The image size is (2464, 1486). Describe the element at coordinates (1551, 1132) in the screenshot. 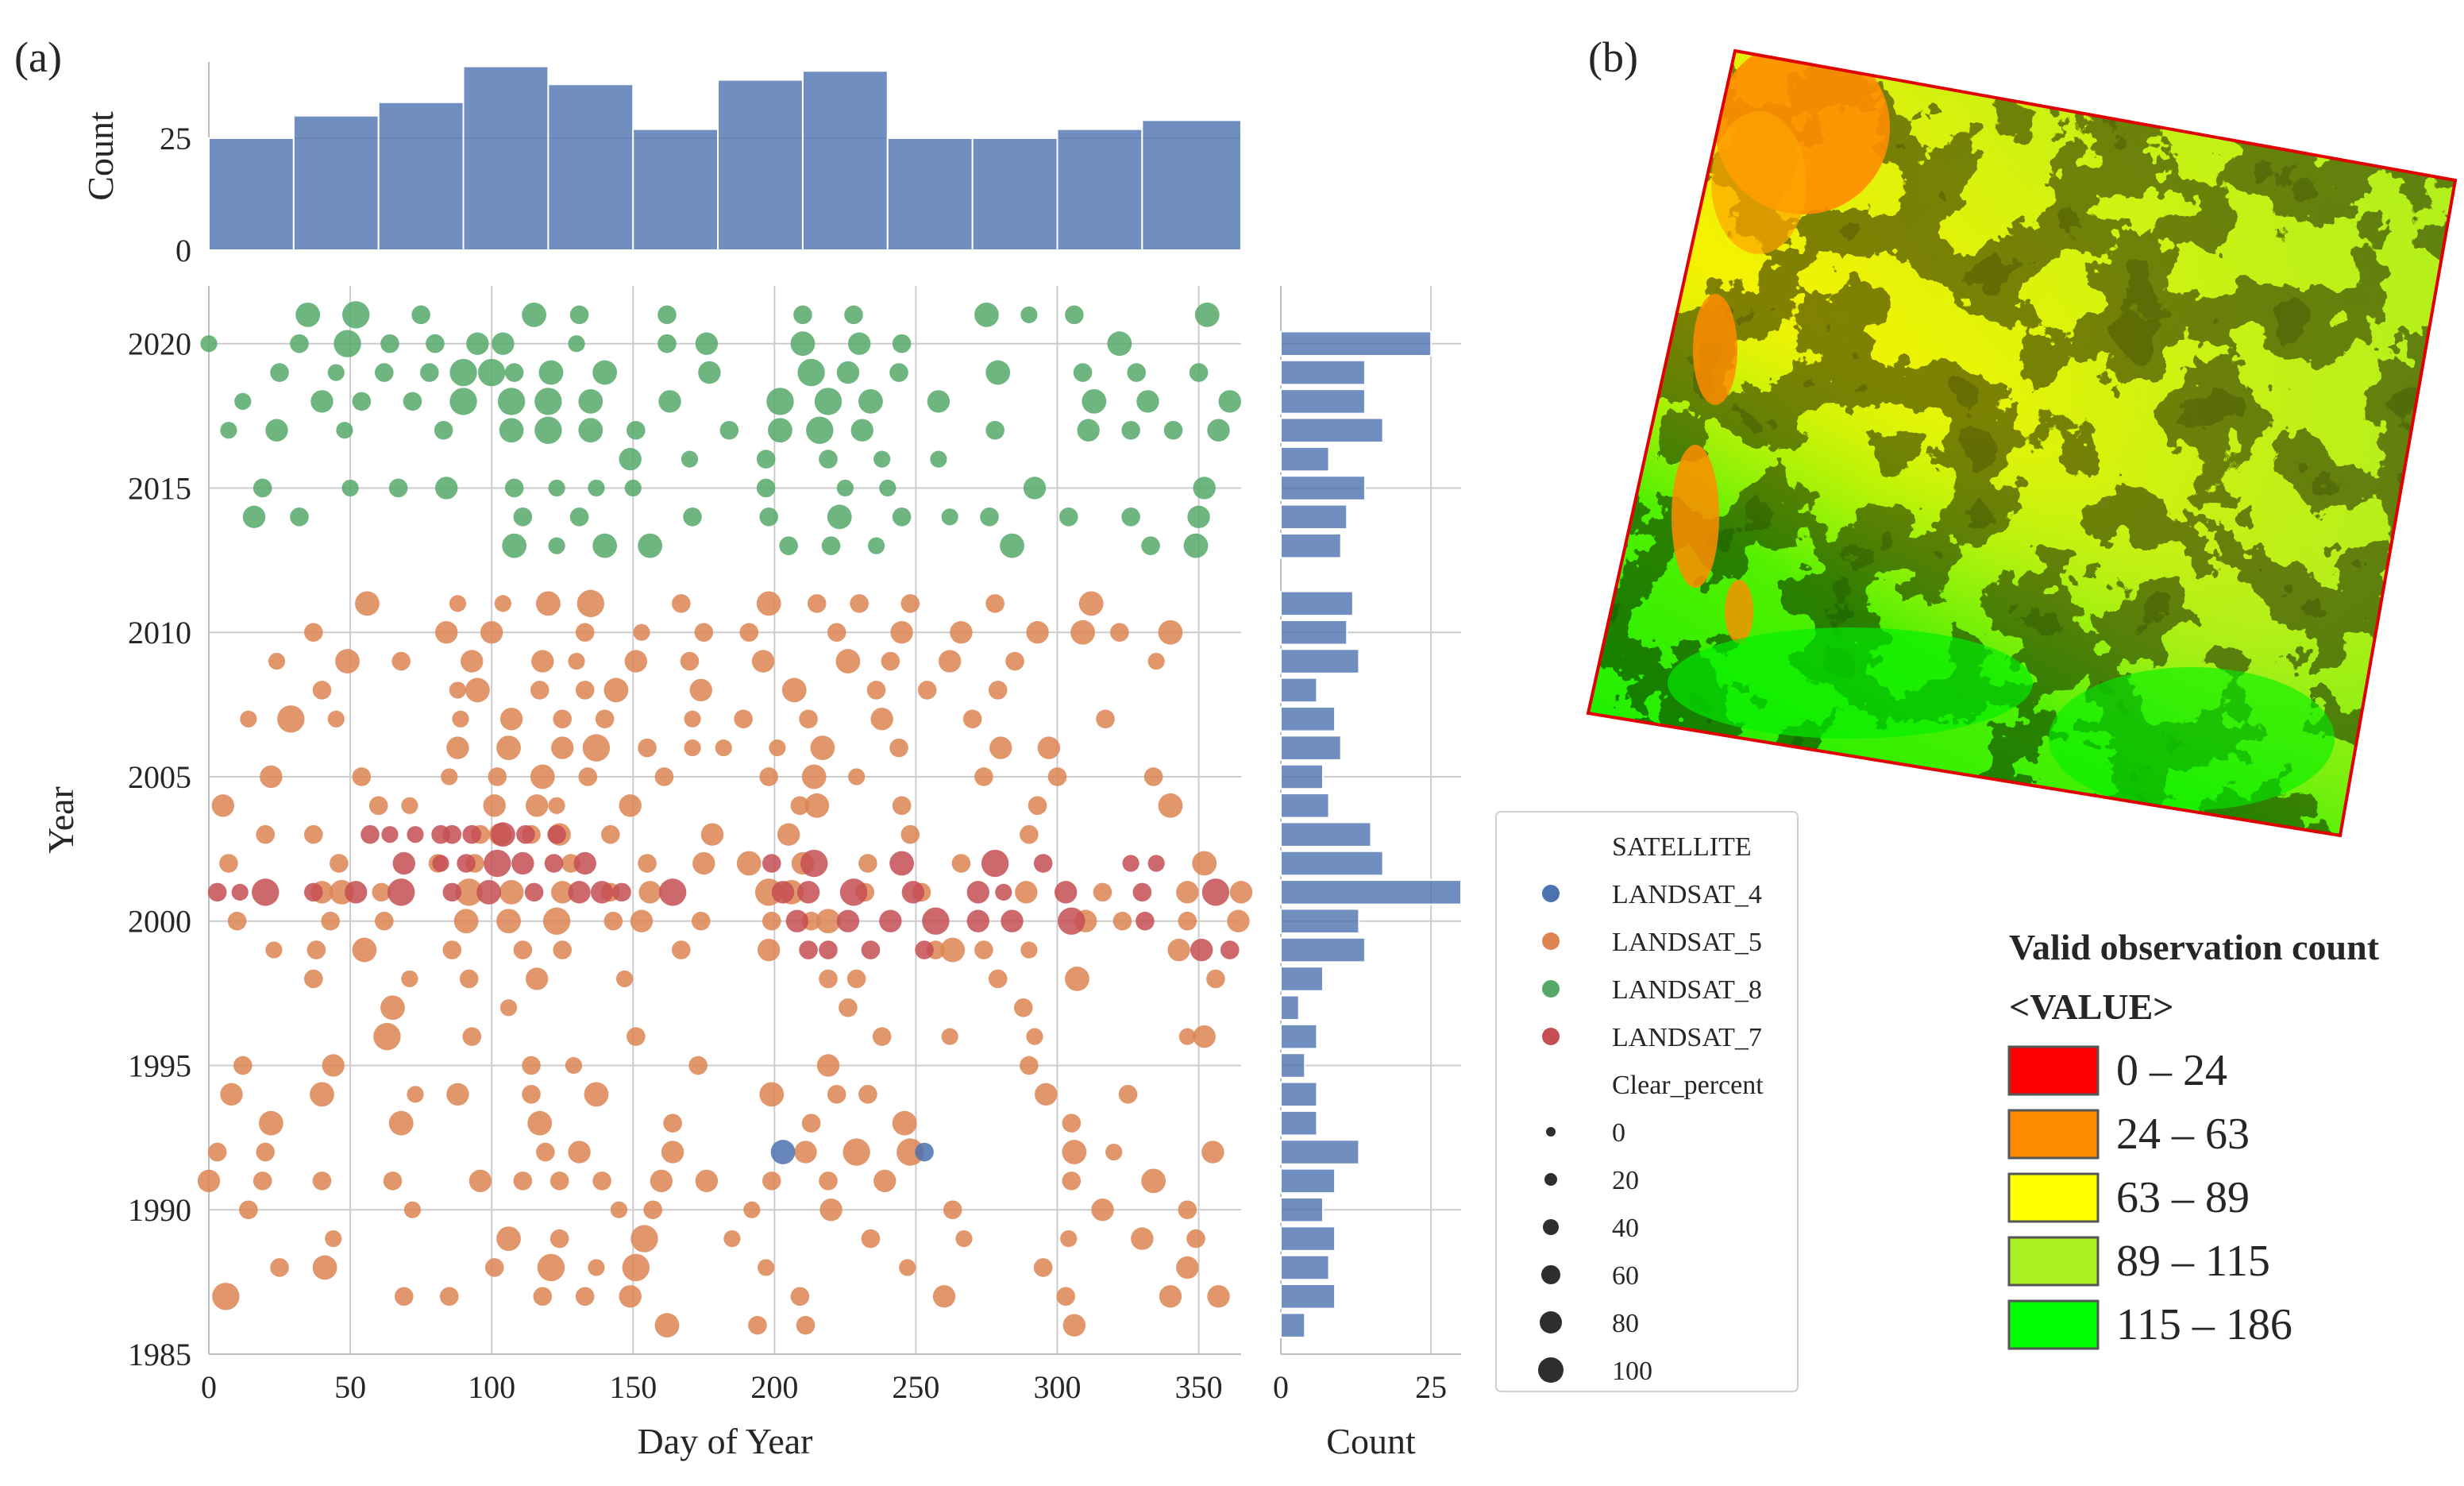

I see `legend-size-marker` at that location.